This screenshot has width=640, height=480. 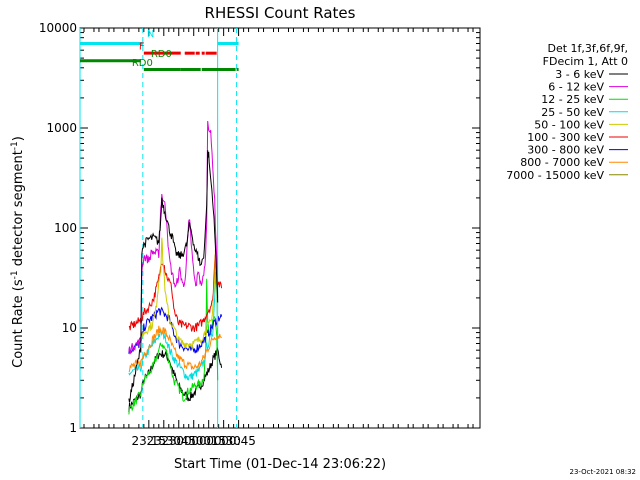 What do you see at coordinates (238, 441) in the screenshot?
I see `x-tick-label: 00:45` at bounding box center [238, 441].